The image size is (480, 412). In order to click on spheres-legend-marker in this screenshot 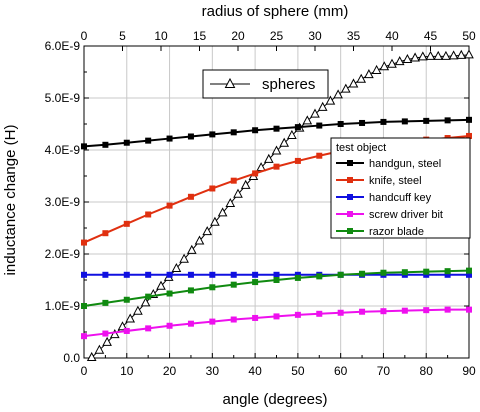, I will do `click(230, 82)`.